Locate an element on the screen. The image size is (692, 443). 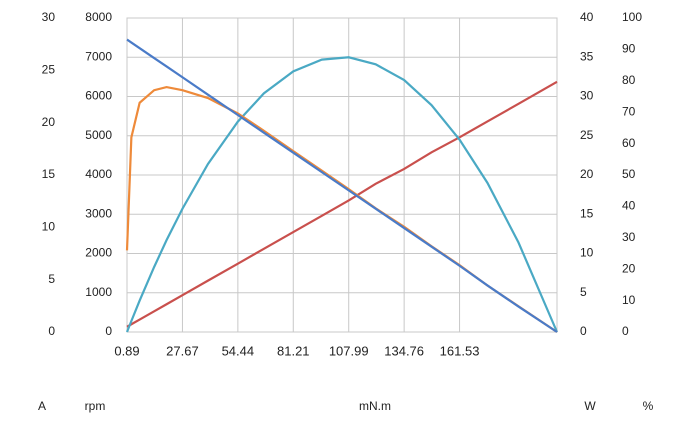
y-tick-label: 8000 is located at coordinates (98, 17).